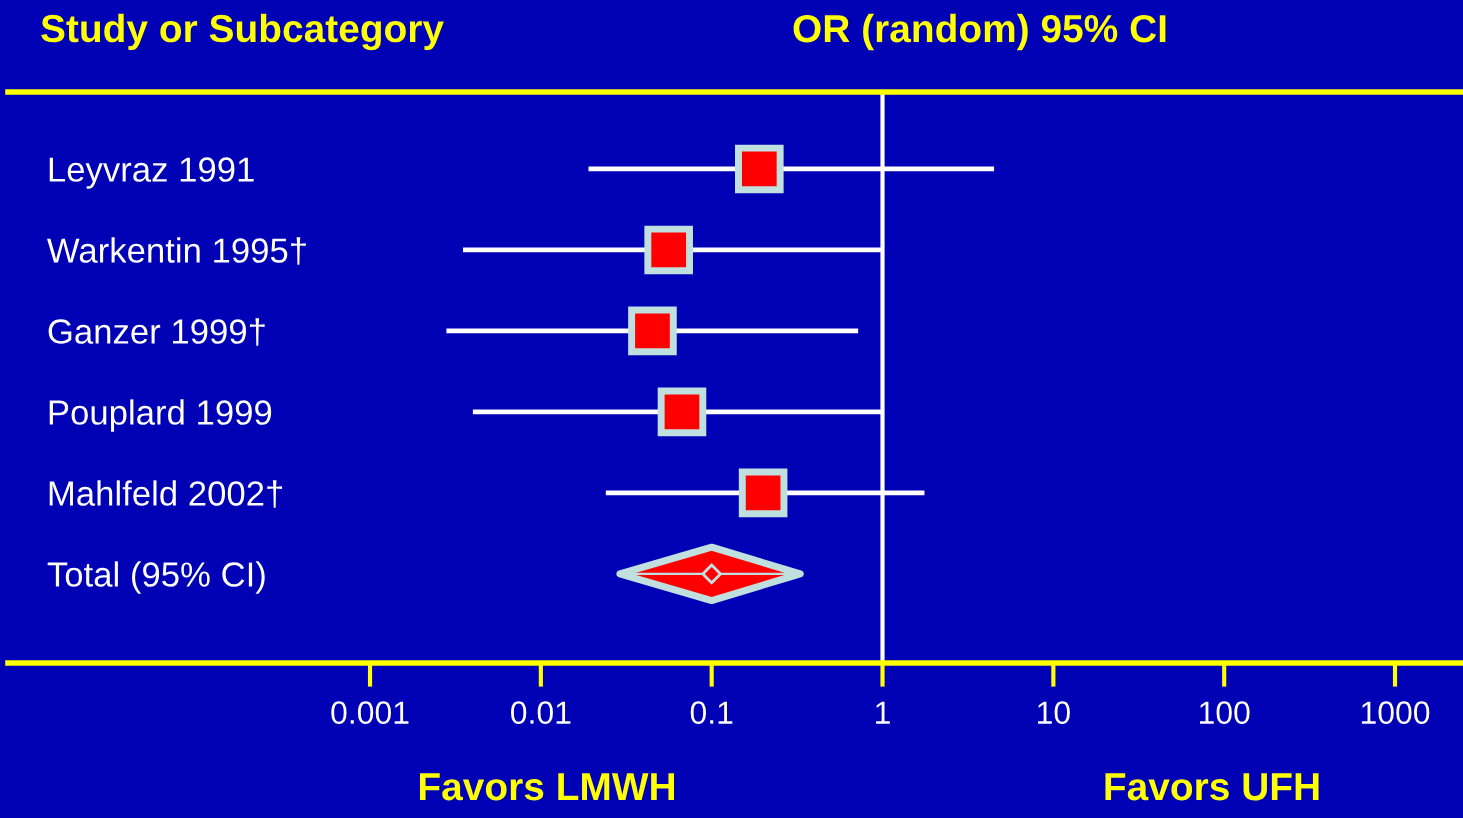 The image size is (1463, 818). Describe the element at coordinates (156, 332) in the screenshot. I see `y-tick-label: Ganzer 1999†` at that location.